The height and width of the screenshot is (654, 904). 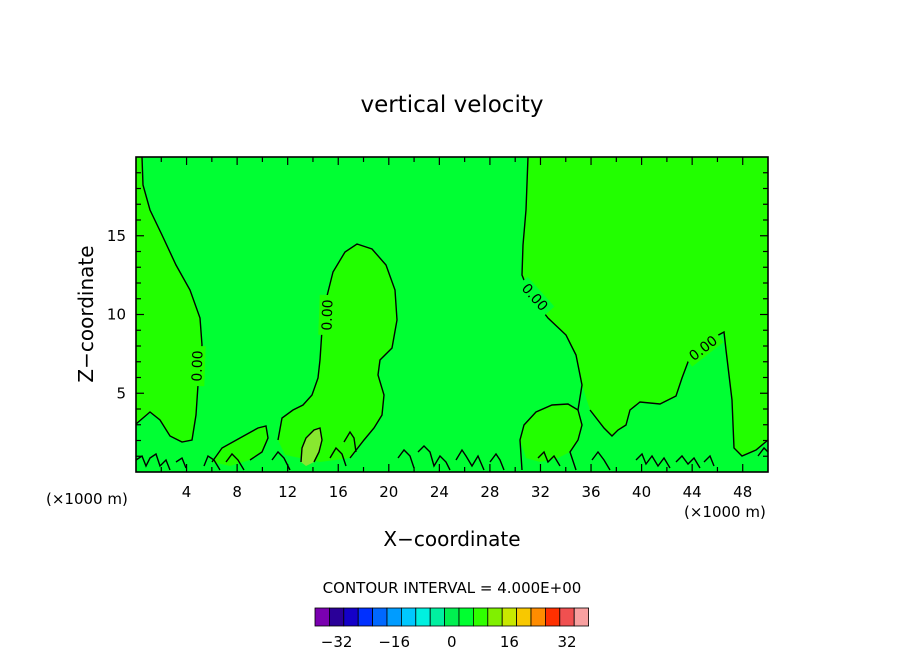 I want to click on x-tick-label: 4, so click(x=187, y=492).